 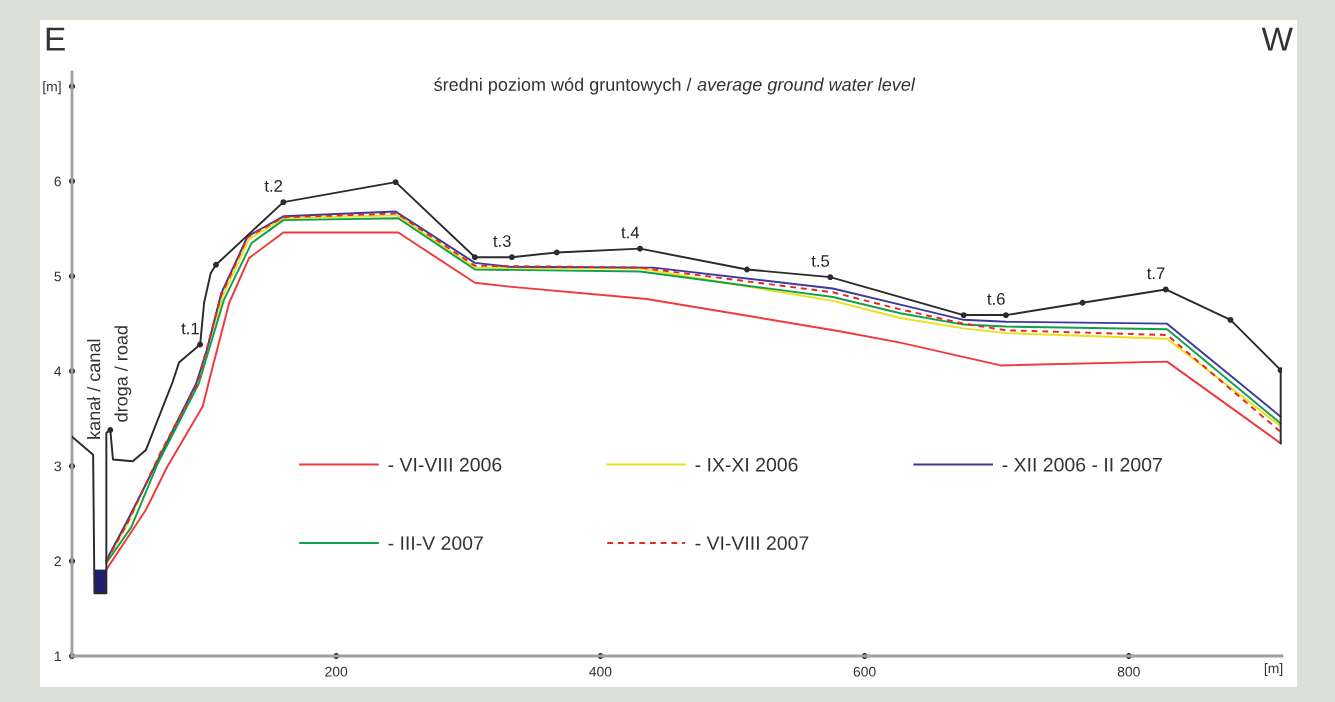 What do you see at coordinates (57, 276) in the screenshot?
I see `y-tick-label: 5` at bounding box center [57, 276].